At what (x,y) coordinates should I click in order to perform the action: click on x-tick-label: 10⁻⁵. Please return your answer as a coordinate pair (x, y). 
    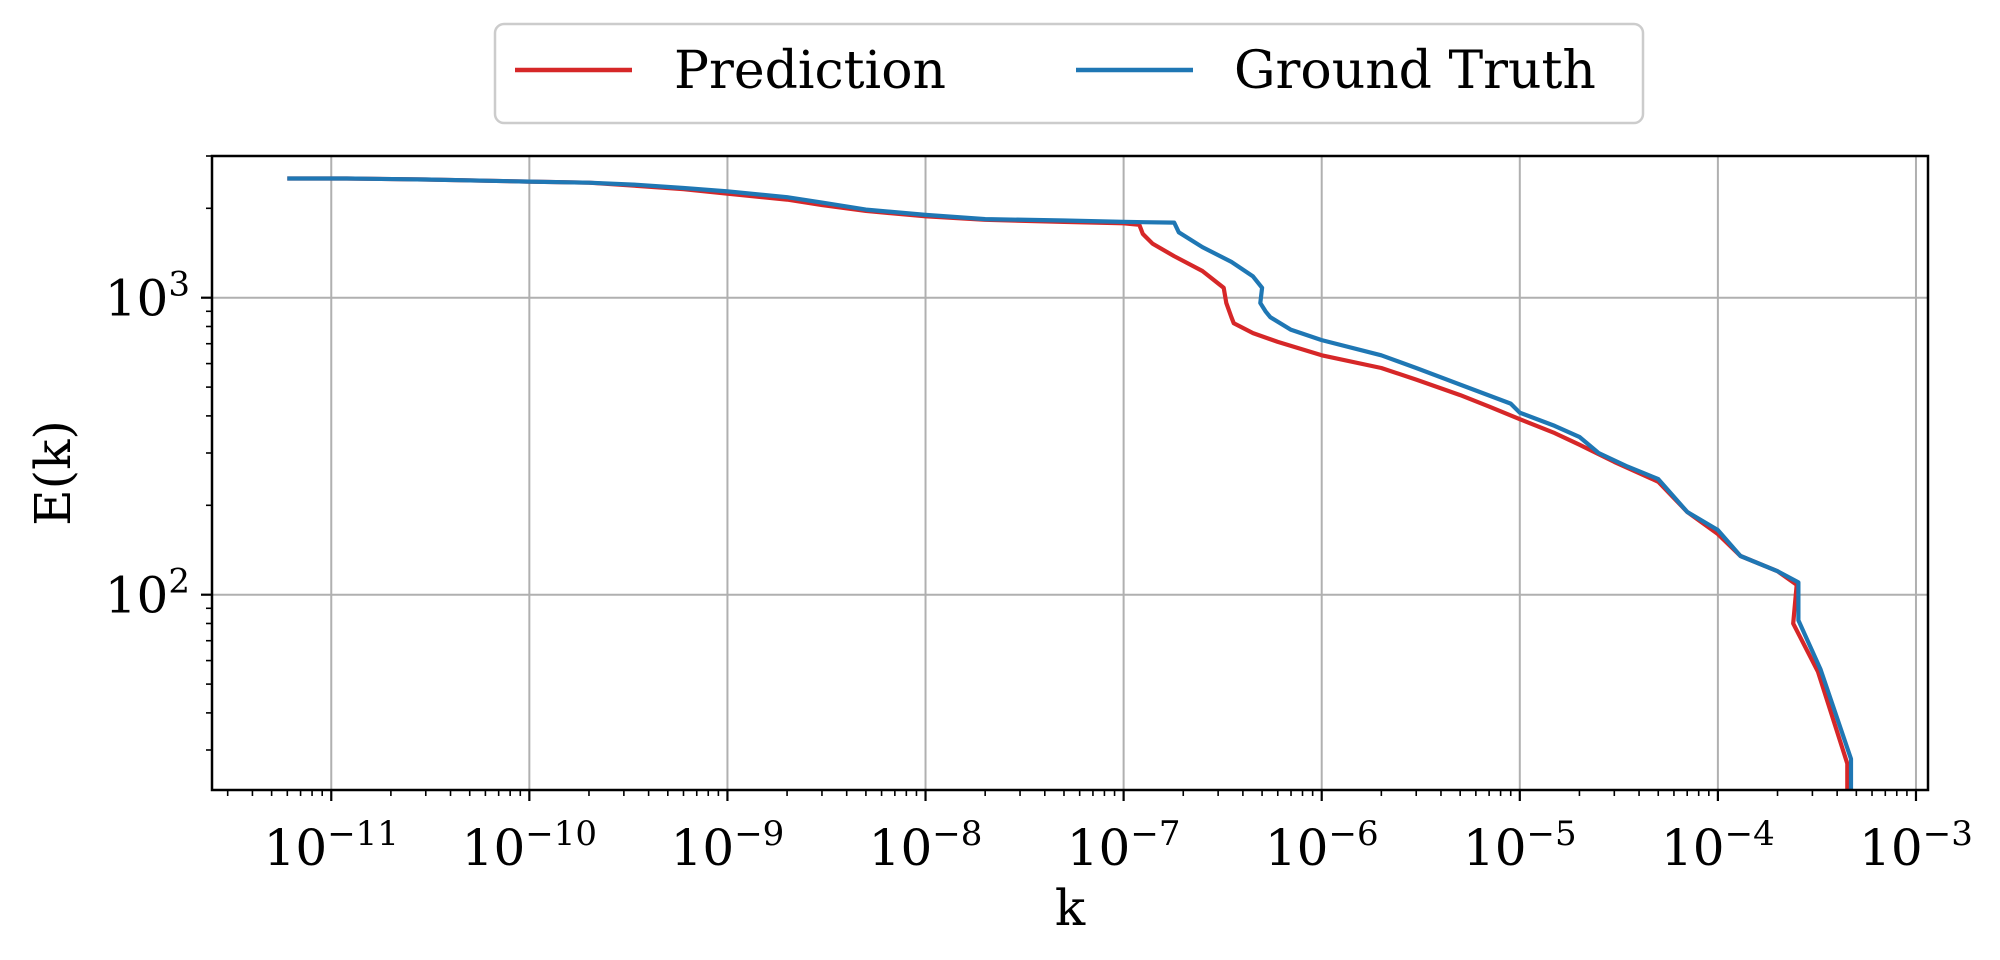
    Looking at the image, I should click on (1520, 845).